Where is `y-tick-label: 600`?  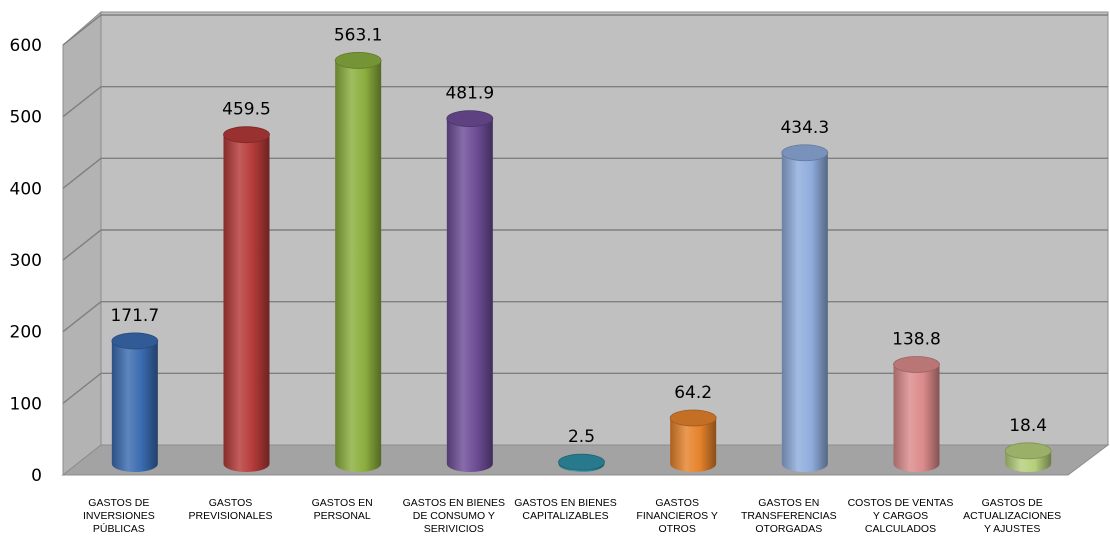
y-tick-label: 600 is located at coordinates (26, 46).